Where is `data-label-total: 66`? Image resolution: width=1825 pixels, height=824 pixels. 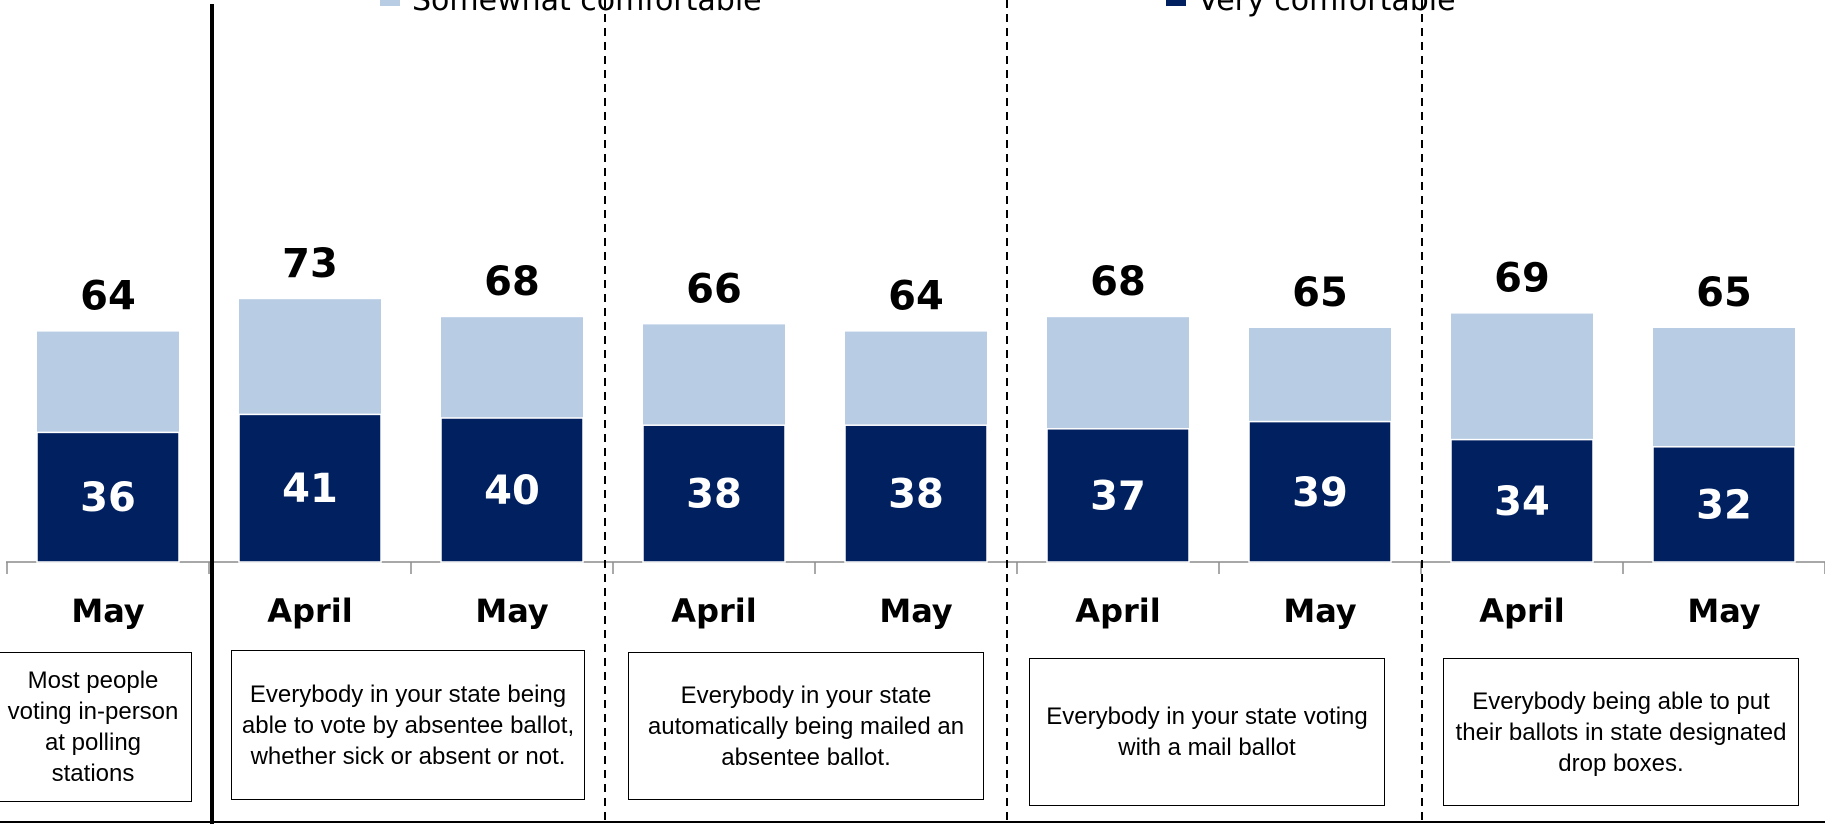
data-label-total: 66 is located at coordinates (714, 289).